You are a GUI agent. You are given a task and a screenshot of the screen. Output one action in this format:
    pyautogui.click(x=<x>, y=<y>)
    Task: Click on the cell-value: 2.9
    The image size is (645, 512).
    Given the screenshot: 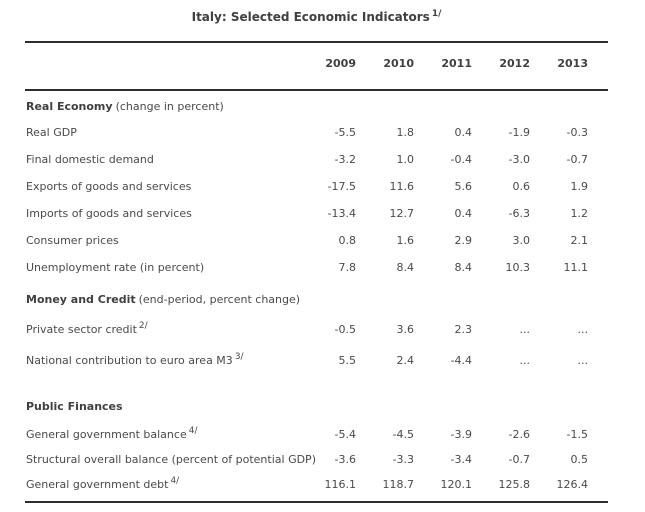 What is the action you would take?
    pyautogui.click(x=463, y=240)
    